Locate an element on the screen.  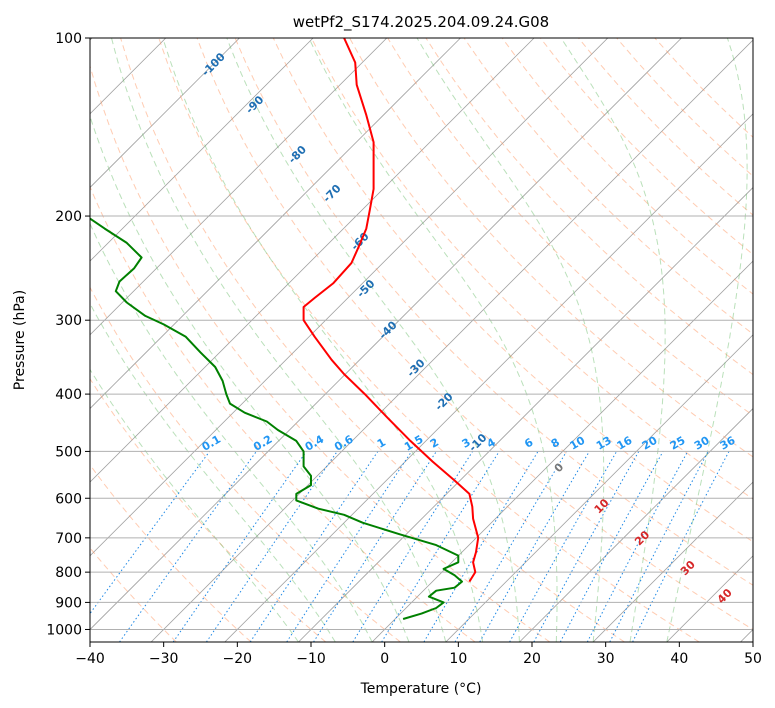
y-tick-label: 800 is located at coordinates (68, 573).